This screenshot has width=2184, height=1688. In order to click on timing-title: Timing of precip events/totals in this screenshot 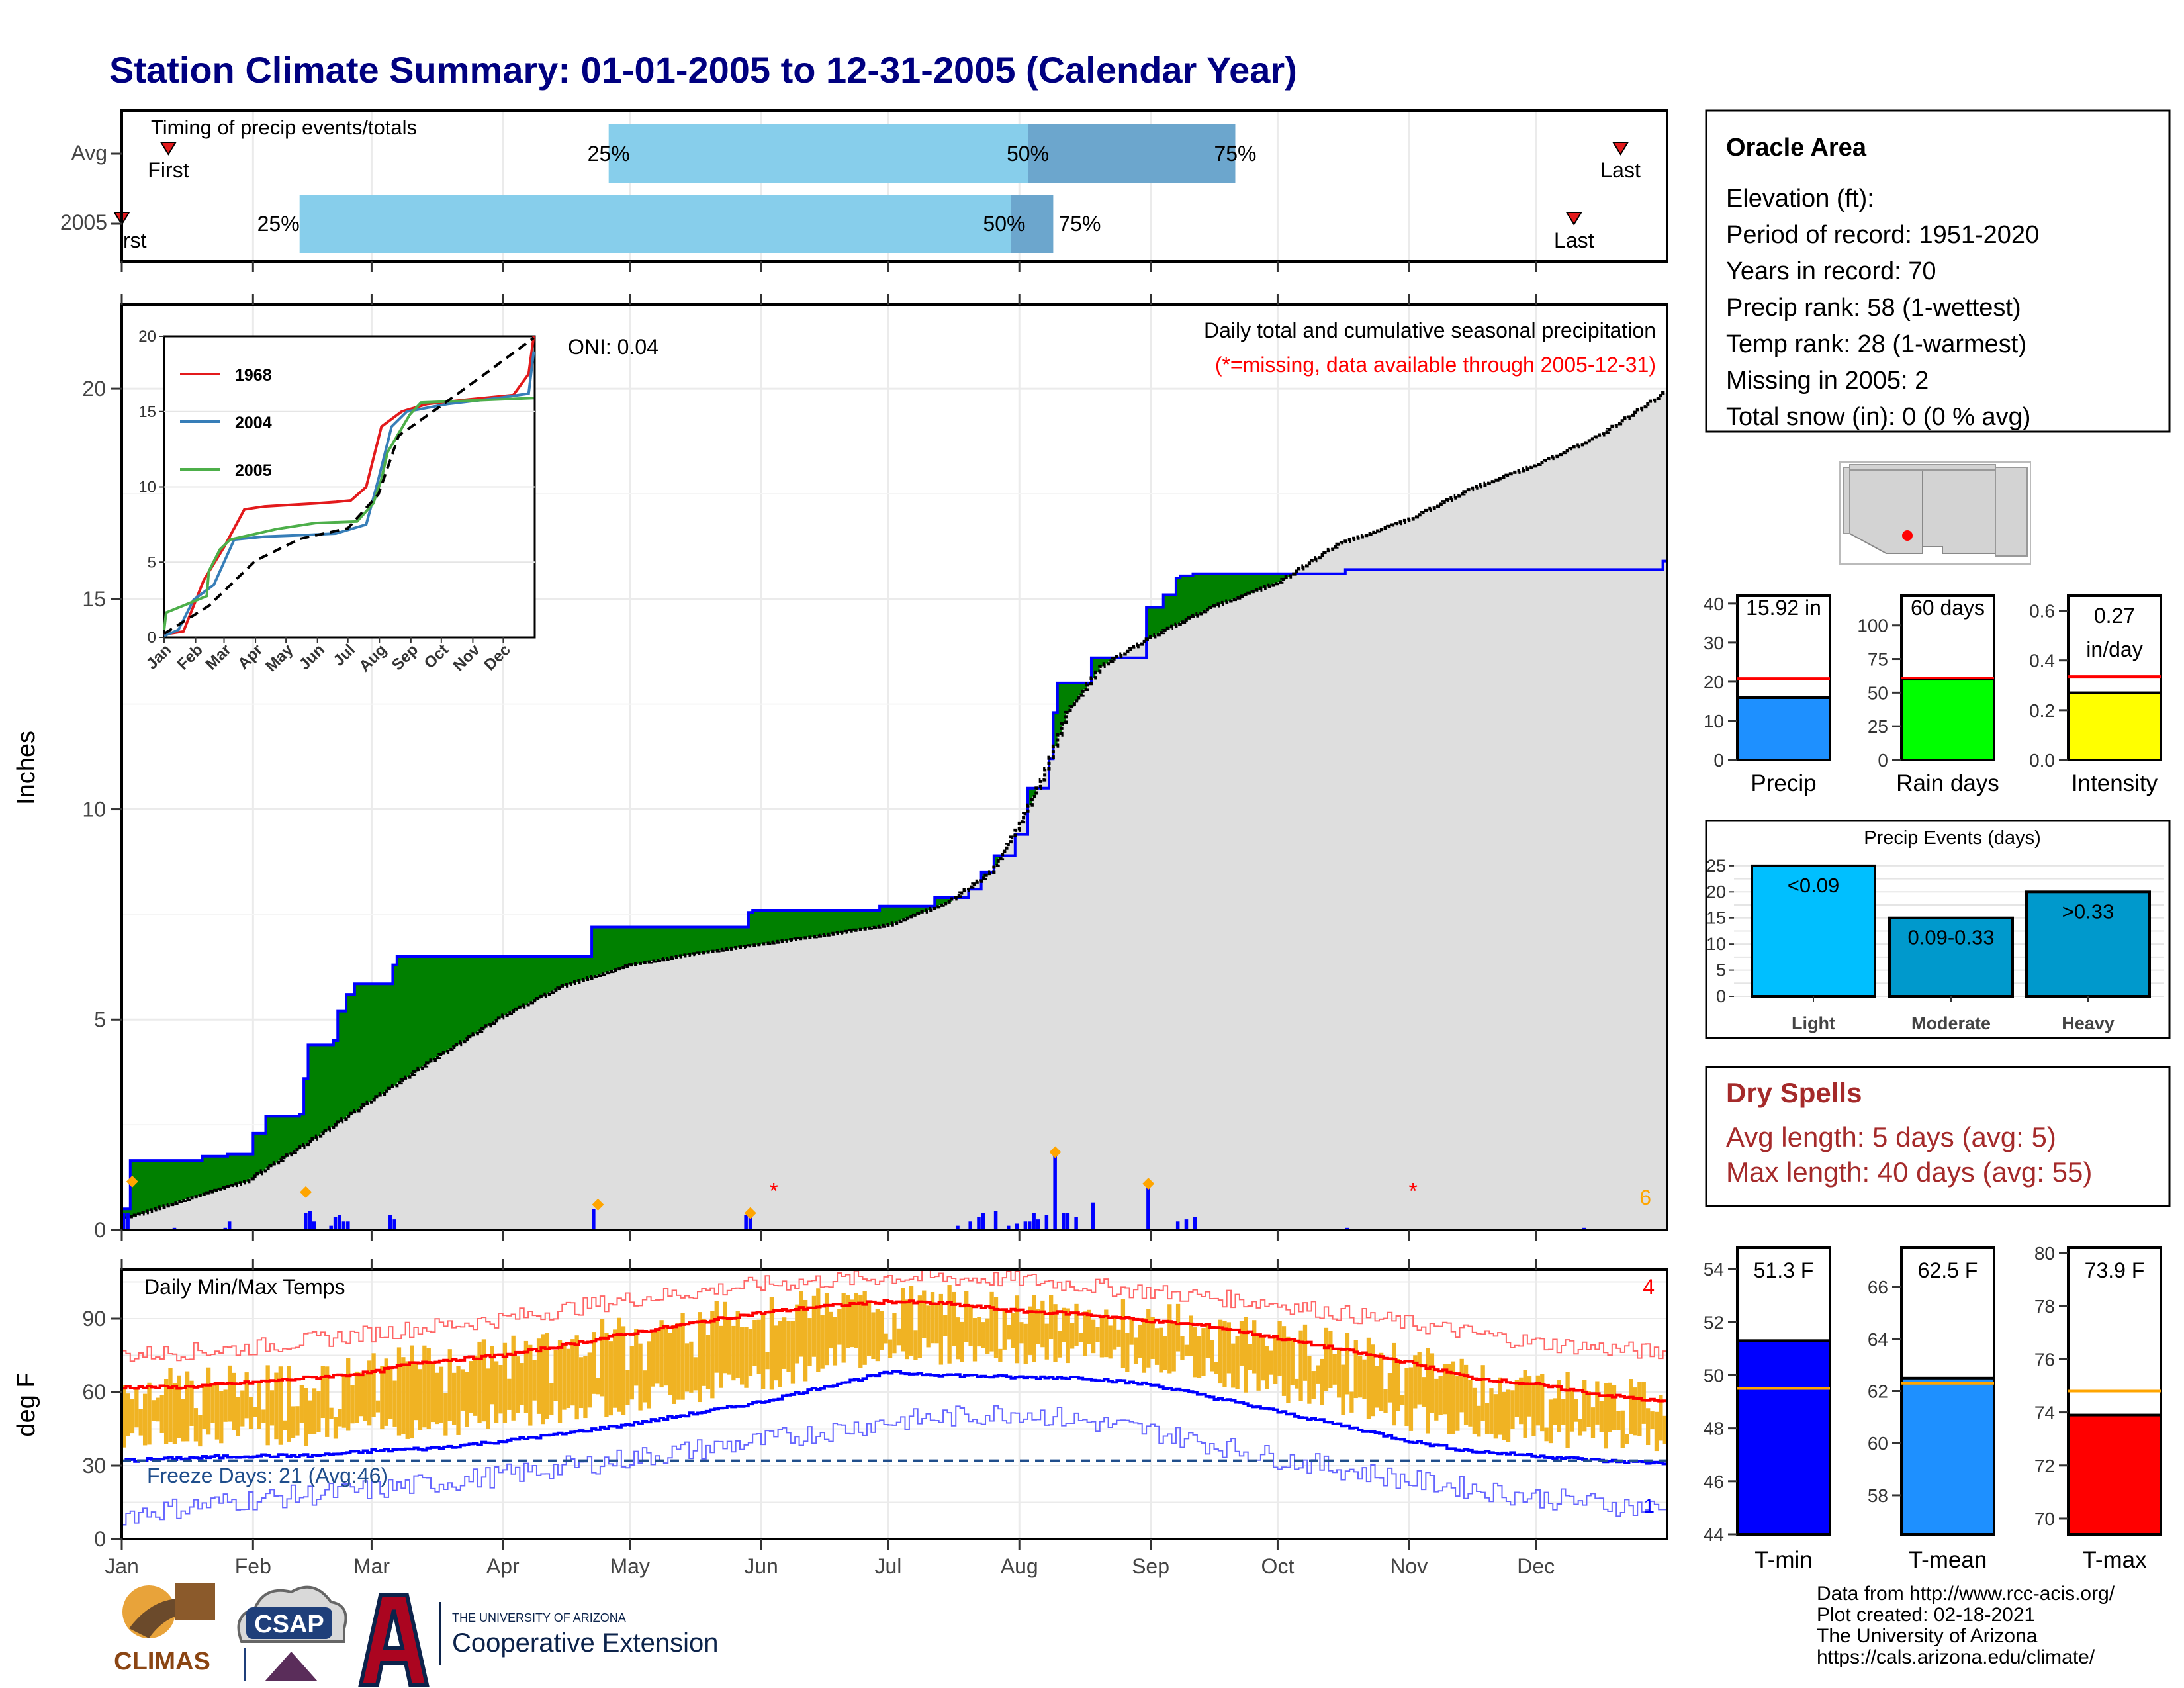, I will do `click(284, 127)`.